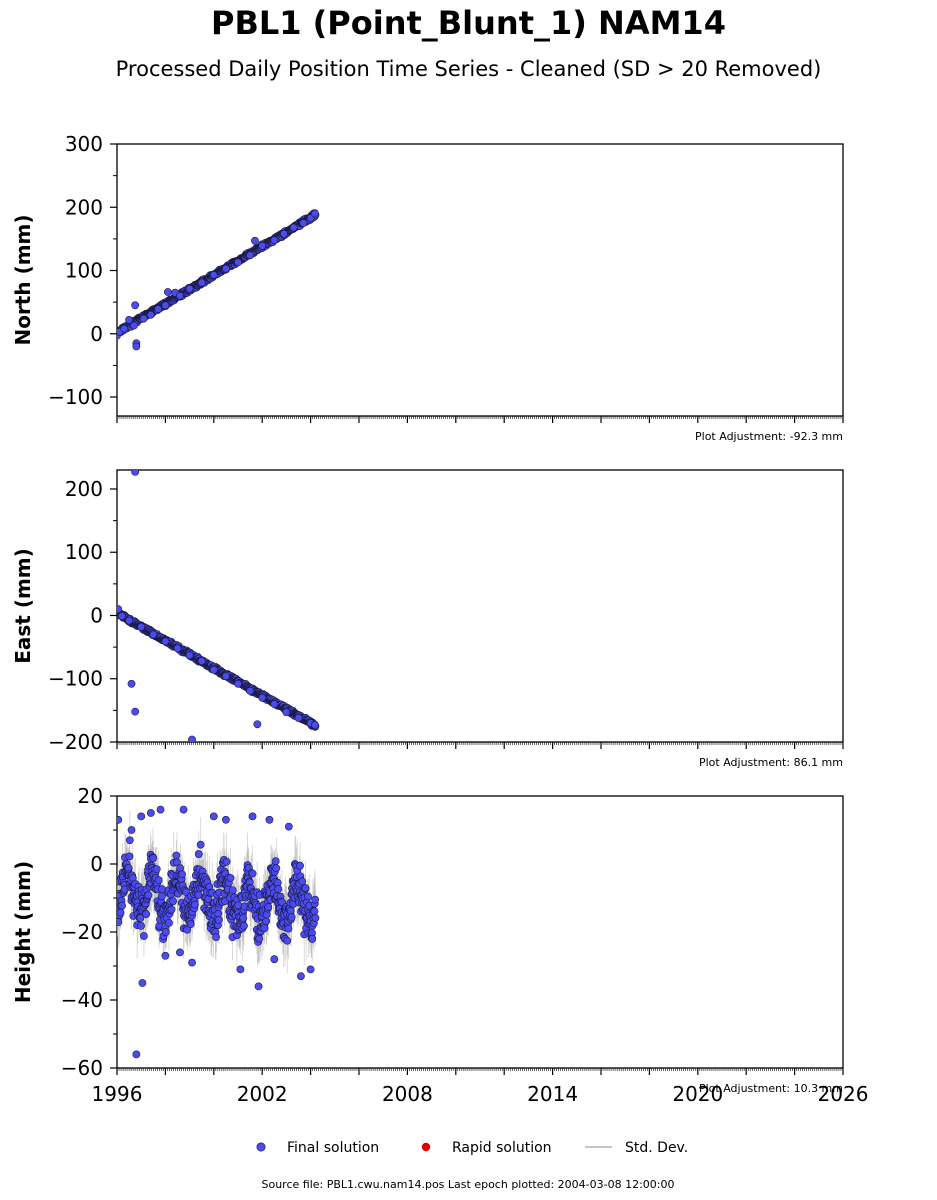 The height and width of the screenshot is (1200, 937). What do you see at coordinates (82, 932) in the screenshot?
I see `height-ytick-label: −20` at bounding box center [82, 932].